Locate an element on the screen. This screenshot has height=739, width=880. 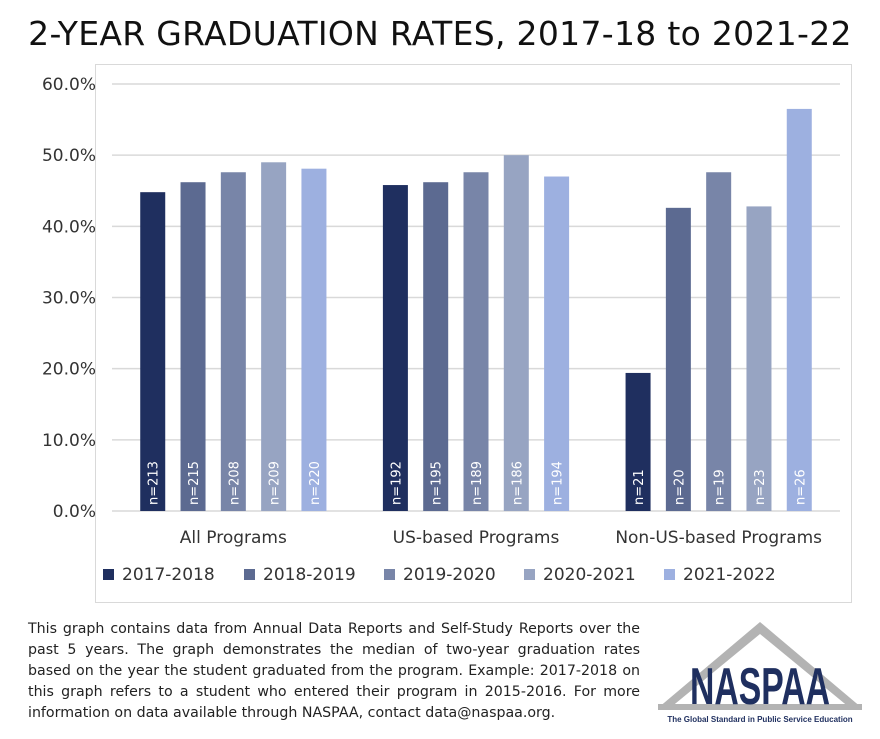
y-tick-label: 30.0% is located at coordinates (69, 299).